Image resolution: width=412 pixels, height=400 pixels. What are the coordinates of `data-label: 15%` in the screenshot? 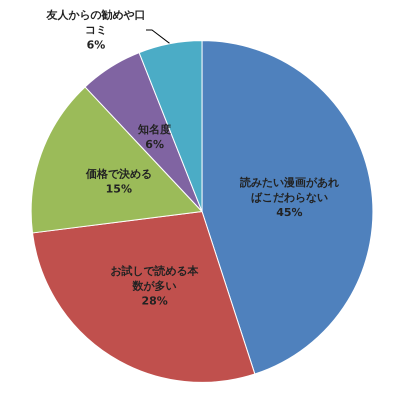 It's located at (119, 189).